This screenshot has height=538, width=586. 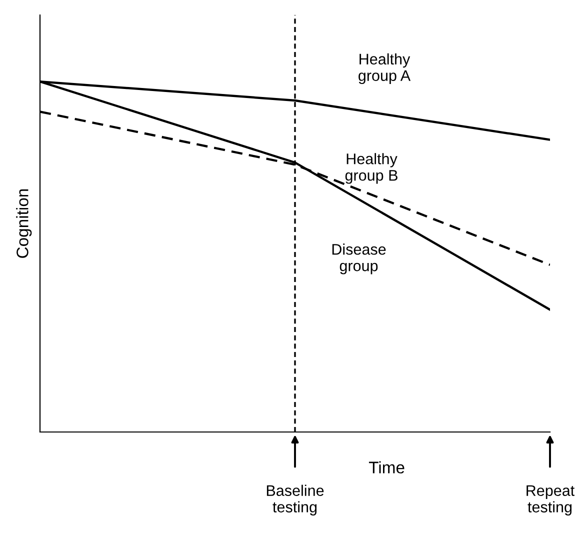 What do you see at coordinates (386, 467) in the screenshot?
I see `x-axis-title: Time` at bounding box center [386, 467].